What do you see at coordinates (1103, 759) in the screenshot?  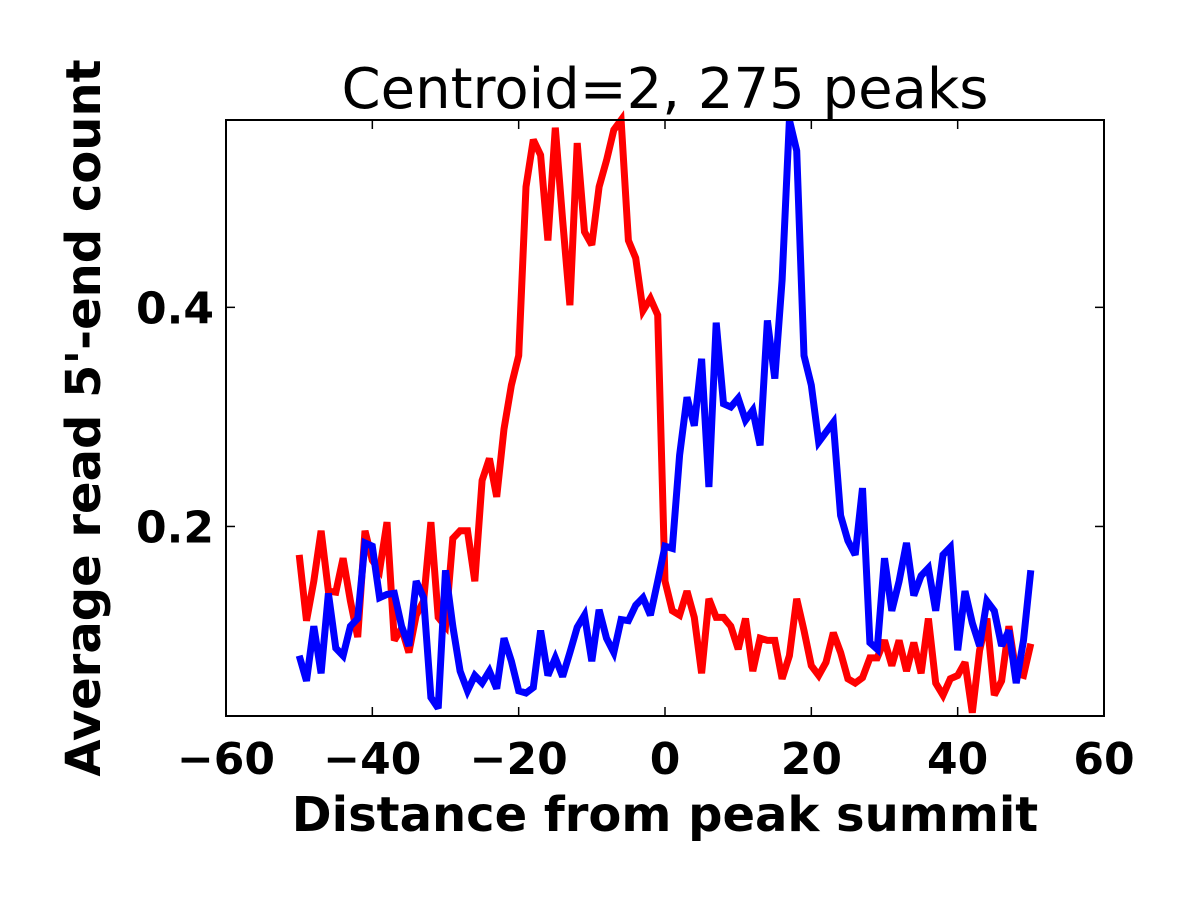 I see `x-tick-label: 60` at bounding box center [1103, 759].